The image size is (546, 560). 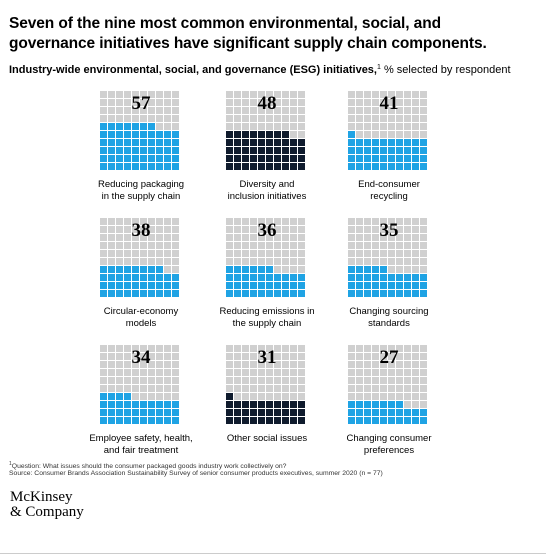 I want to click on data-label: 41, so click(x=389, y=103).